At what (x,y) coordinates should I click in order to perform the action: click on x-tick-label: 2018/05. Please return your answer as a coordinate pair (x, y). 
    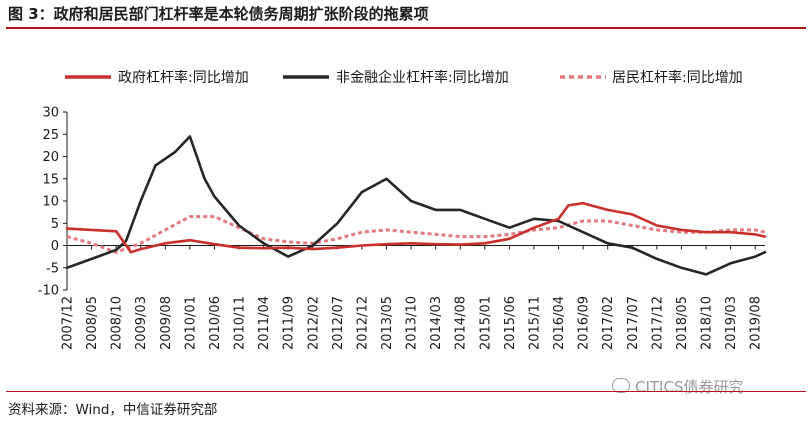
    Looking at the image, I should click on (682, 323).